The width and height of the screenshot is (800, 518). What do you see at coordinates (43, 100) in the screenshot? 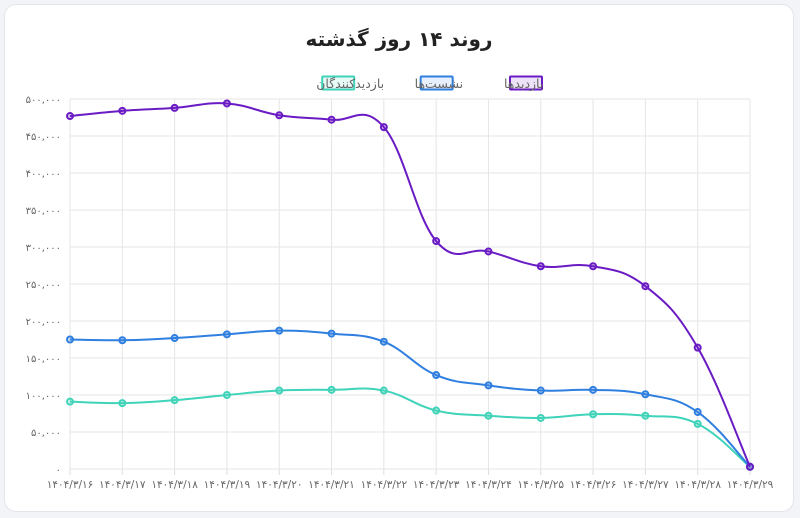
I see `y-tick-label: ۵۰۰,۰۰۰` at bounding box center [43, 100].